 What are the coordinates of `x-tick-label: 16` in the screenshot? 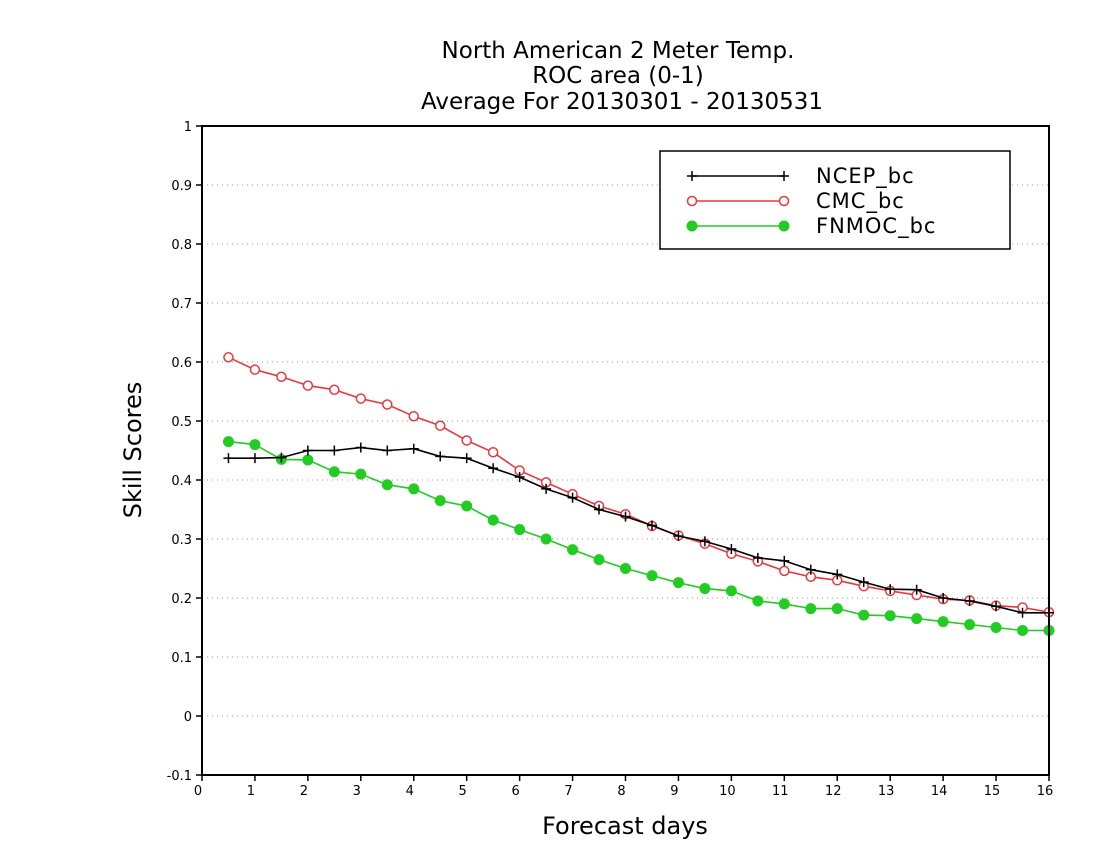 It's located at (1045, 791).